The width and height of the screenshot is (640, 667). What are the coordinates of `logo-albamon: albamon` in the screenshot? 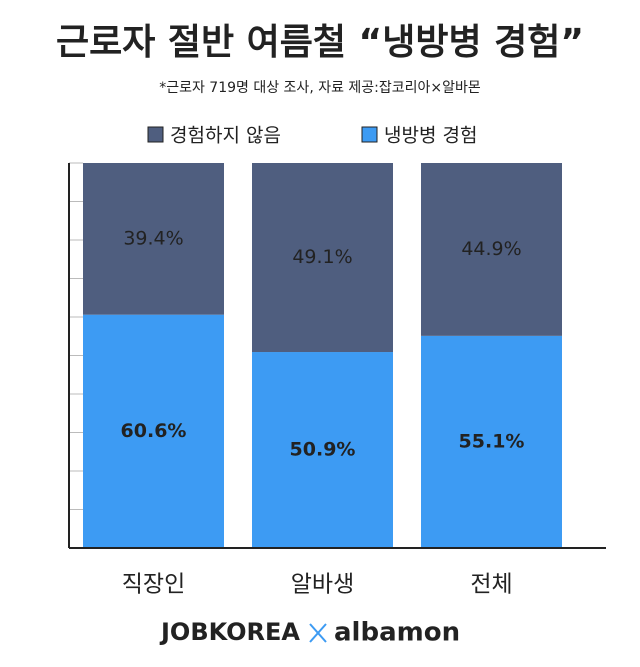 It's located at (397, 633).